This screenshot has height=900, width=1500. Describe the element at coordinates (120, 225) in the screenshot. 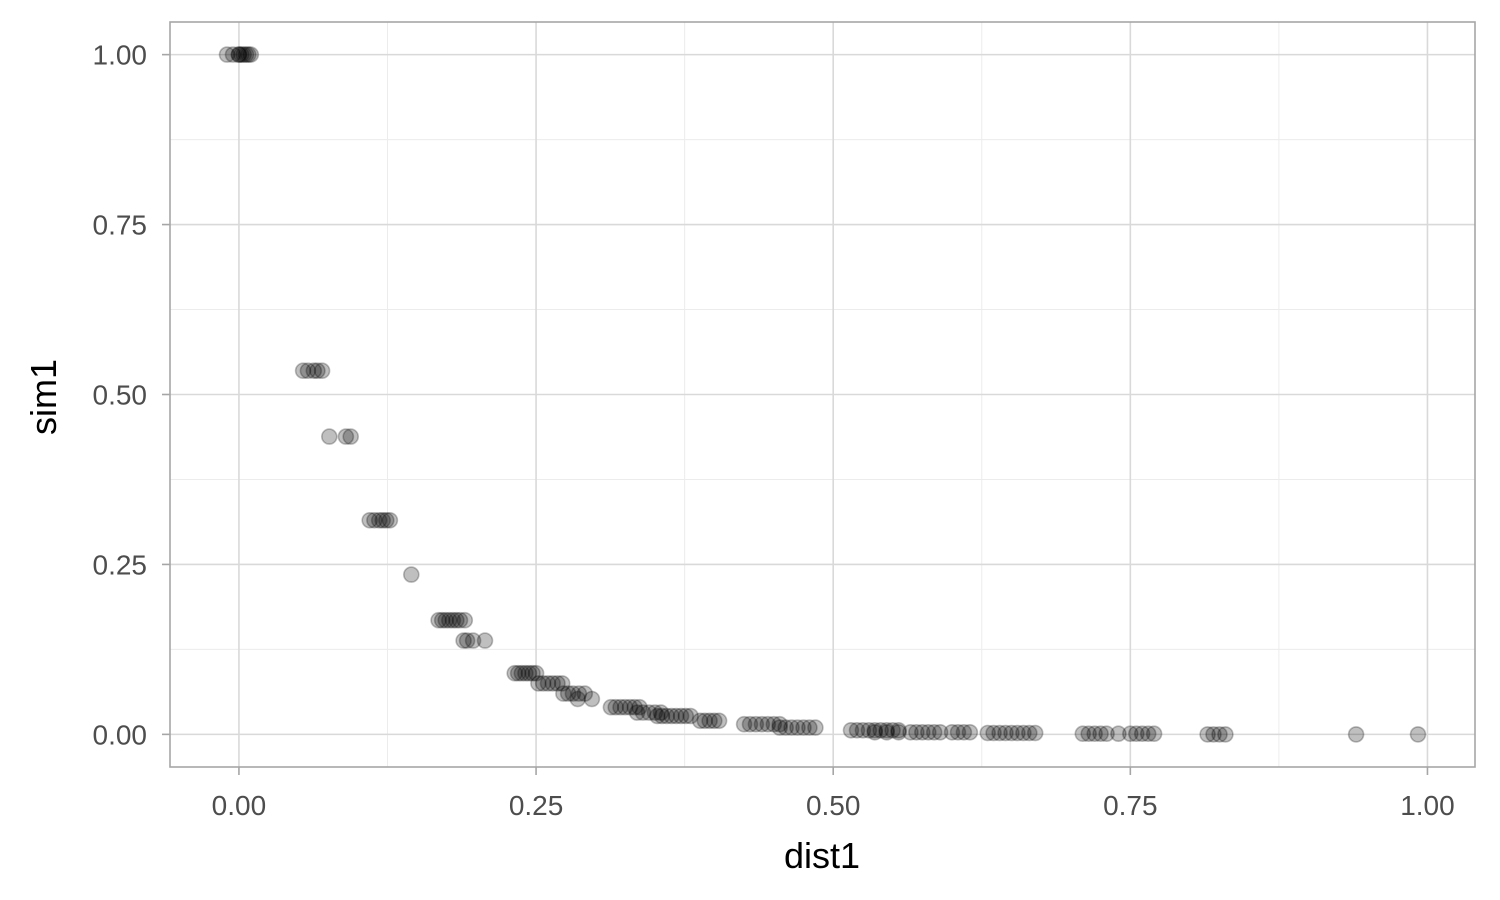

I see `y-tick-label-3: 0.75` at that location.